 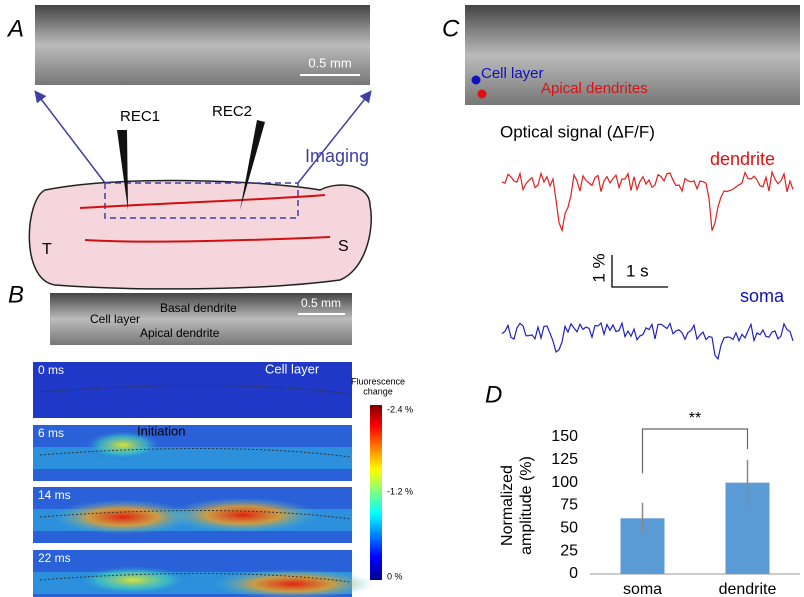 What do you see at coordinates (493, 394) in the screenshot?
I see `panel-label: D` at bounding box center [493, 394].